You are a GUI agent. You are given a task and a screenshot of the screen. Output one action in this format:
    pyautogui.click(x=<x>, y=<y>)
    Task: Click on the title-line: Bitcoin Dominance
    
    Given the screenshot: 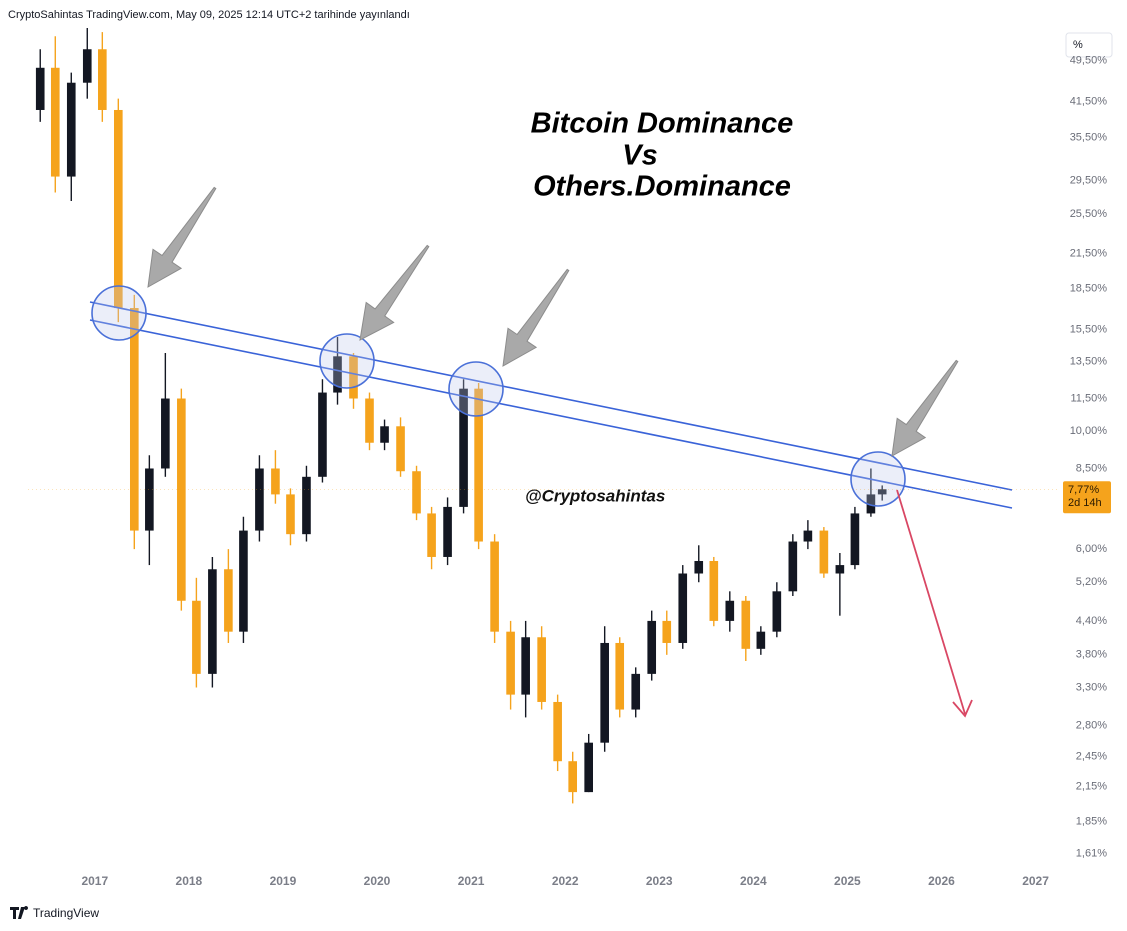 What is the action you would take?
    pyautogui.click(x=662, y=124)
    